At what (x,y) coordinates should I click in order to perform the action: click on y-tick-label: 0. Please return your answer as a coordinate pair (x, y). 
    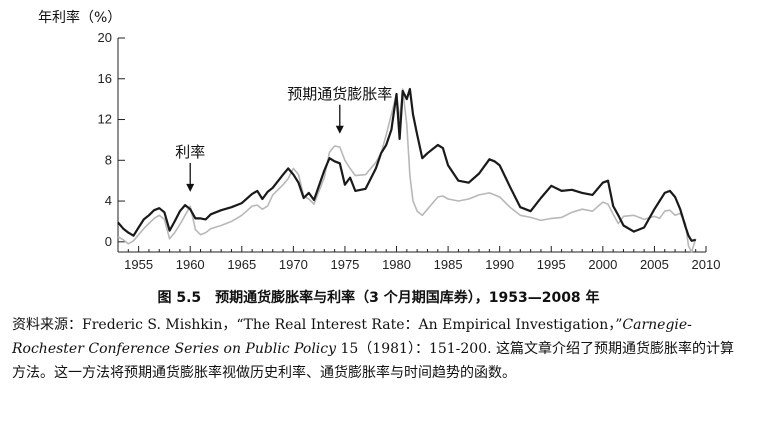
    Looking at the image, I should click on (108, 241).